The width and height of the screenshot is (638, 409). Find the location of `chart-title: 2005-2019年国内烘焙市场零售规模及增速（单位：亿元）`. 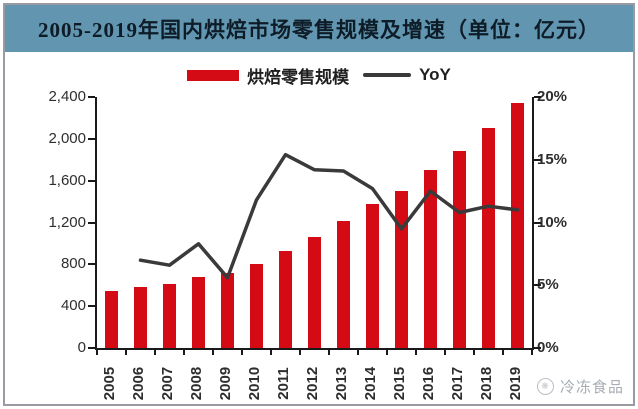

chart-title: 2005-2019年国内烘焙市场零售规模及增速（单位：亿元） is located at coordinates (319, 29).